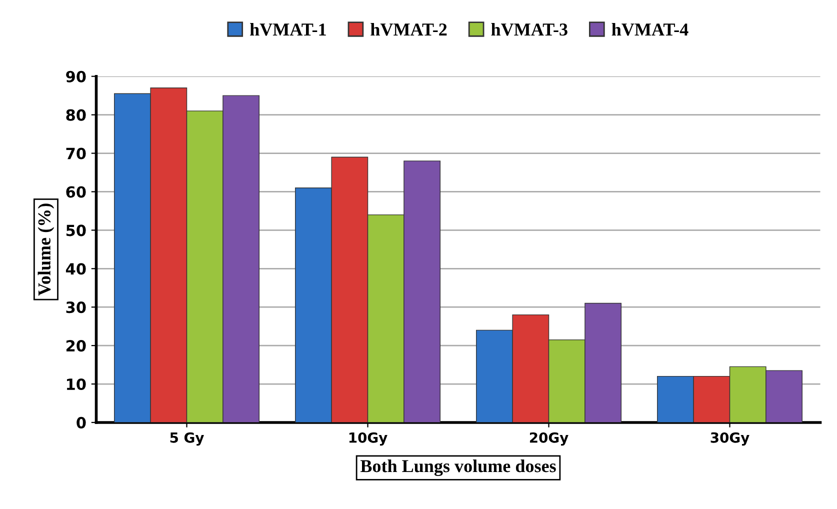  Describe the element at coordinates (81, 422) in the screenshot. I see `y-tick-label: 0` at that location.